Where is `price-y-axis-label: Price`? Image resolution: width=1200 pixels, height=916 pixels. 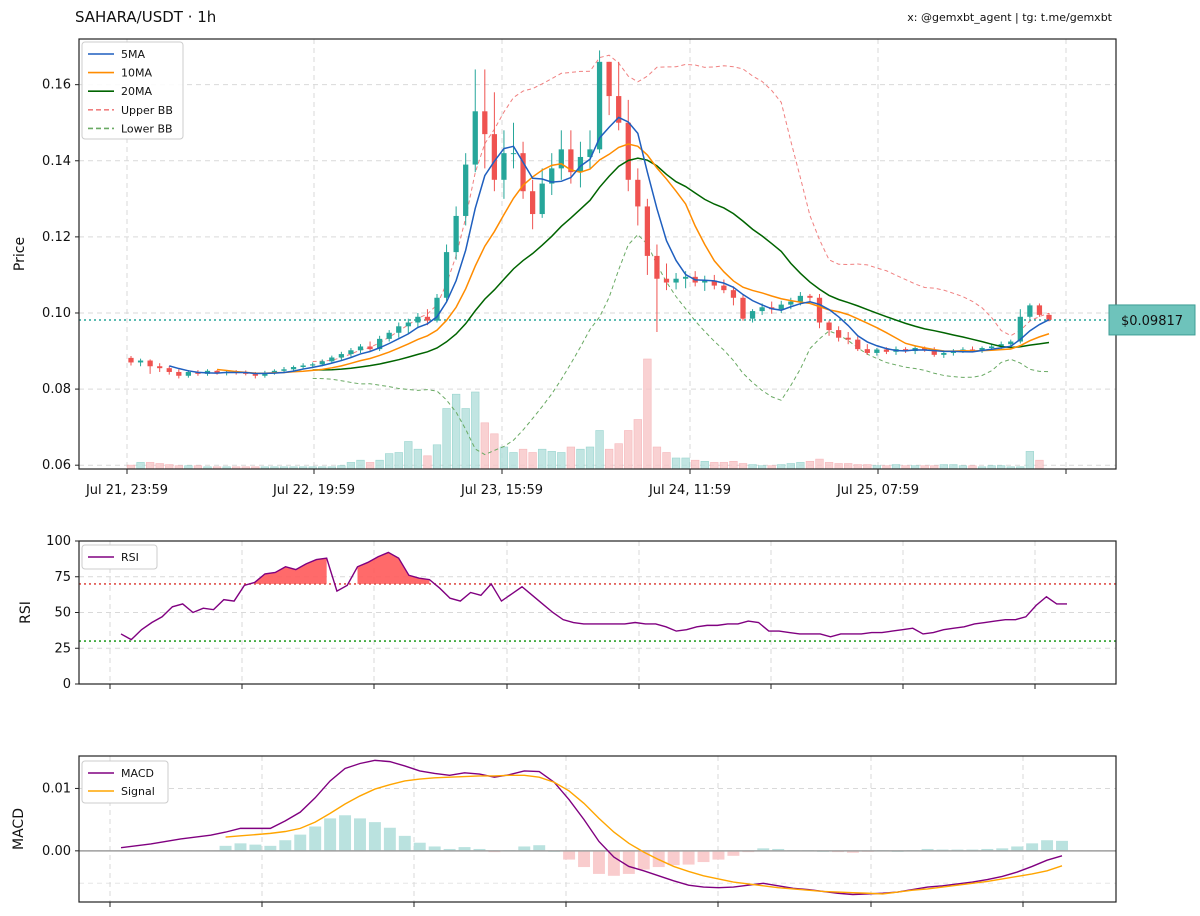
price-y-axis-label: Price is located at coordinates (20, 254).